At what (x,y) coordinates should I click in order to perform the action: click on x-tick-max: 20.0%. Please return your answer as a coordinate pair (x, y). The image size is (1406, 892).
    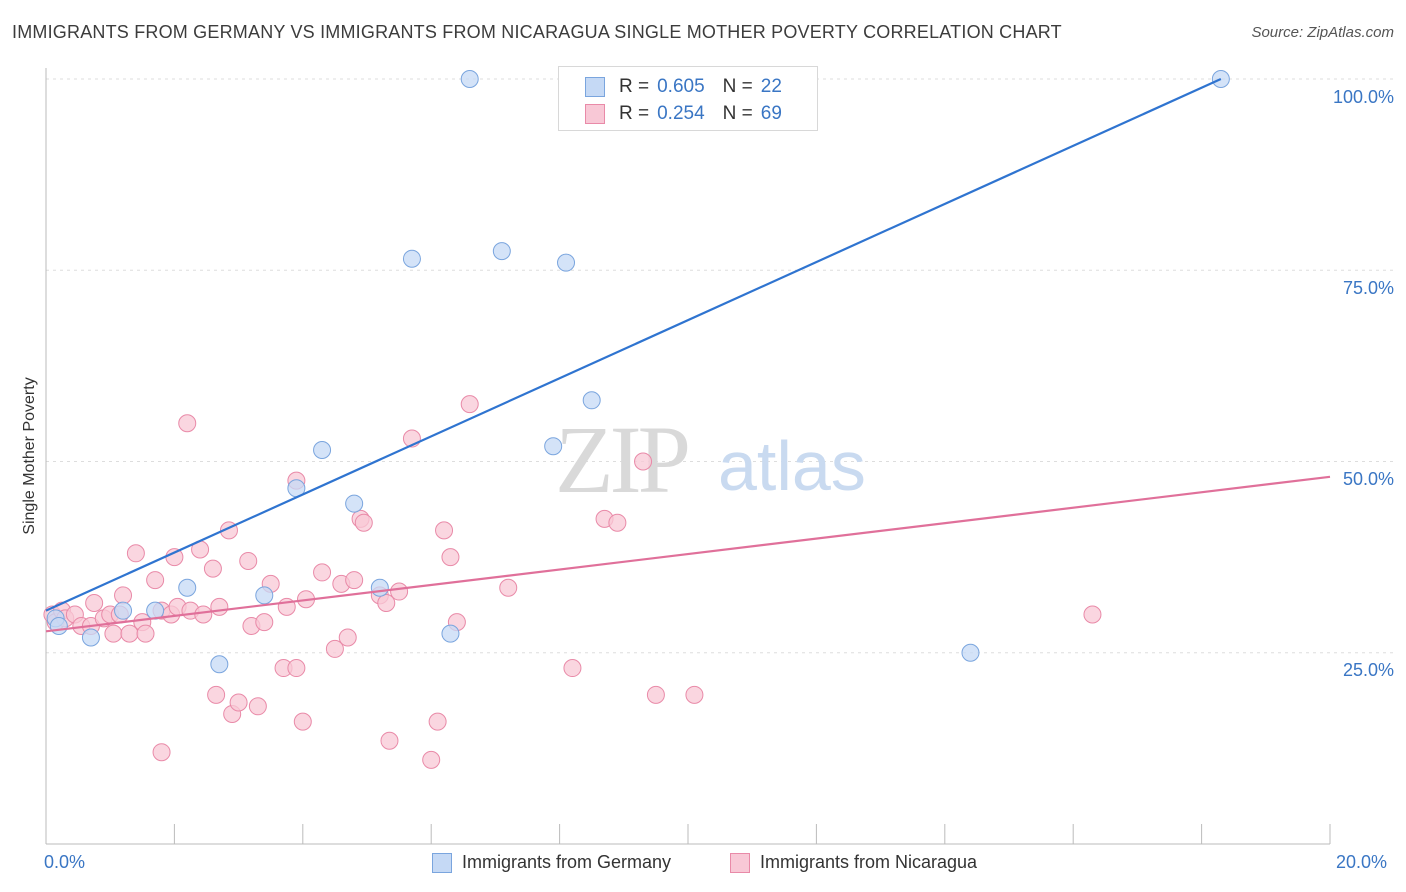
    Looking at the image, I should click on (1362, 862).